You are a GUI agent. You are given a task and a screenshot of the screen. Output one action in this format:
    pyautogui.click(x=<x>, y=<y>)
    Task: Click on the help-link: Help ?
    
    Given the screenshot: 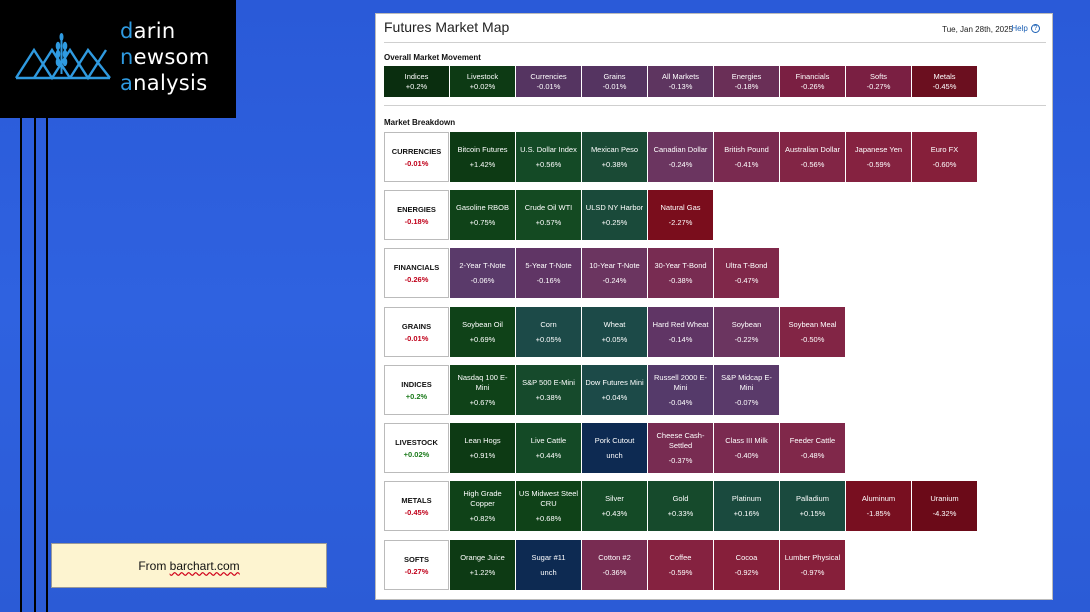 What is the action you would take?
    pyautogui.click(x=1025, y=29)
    